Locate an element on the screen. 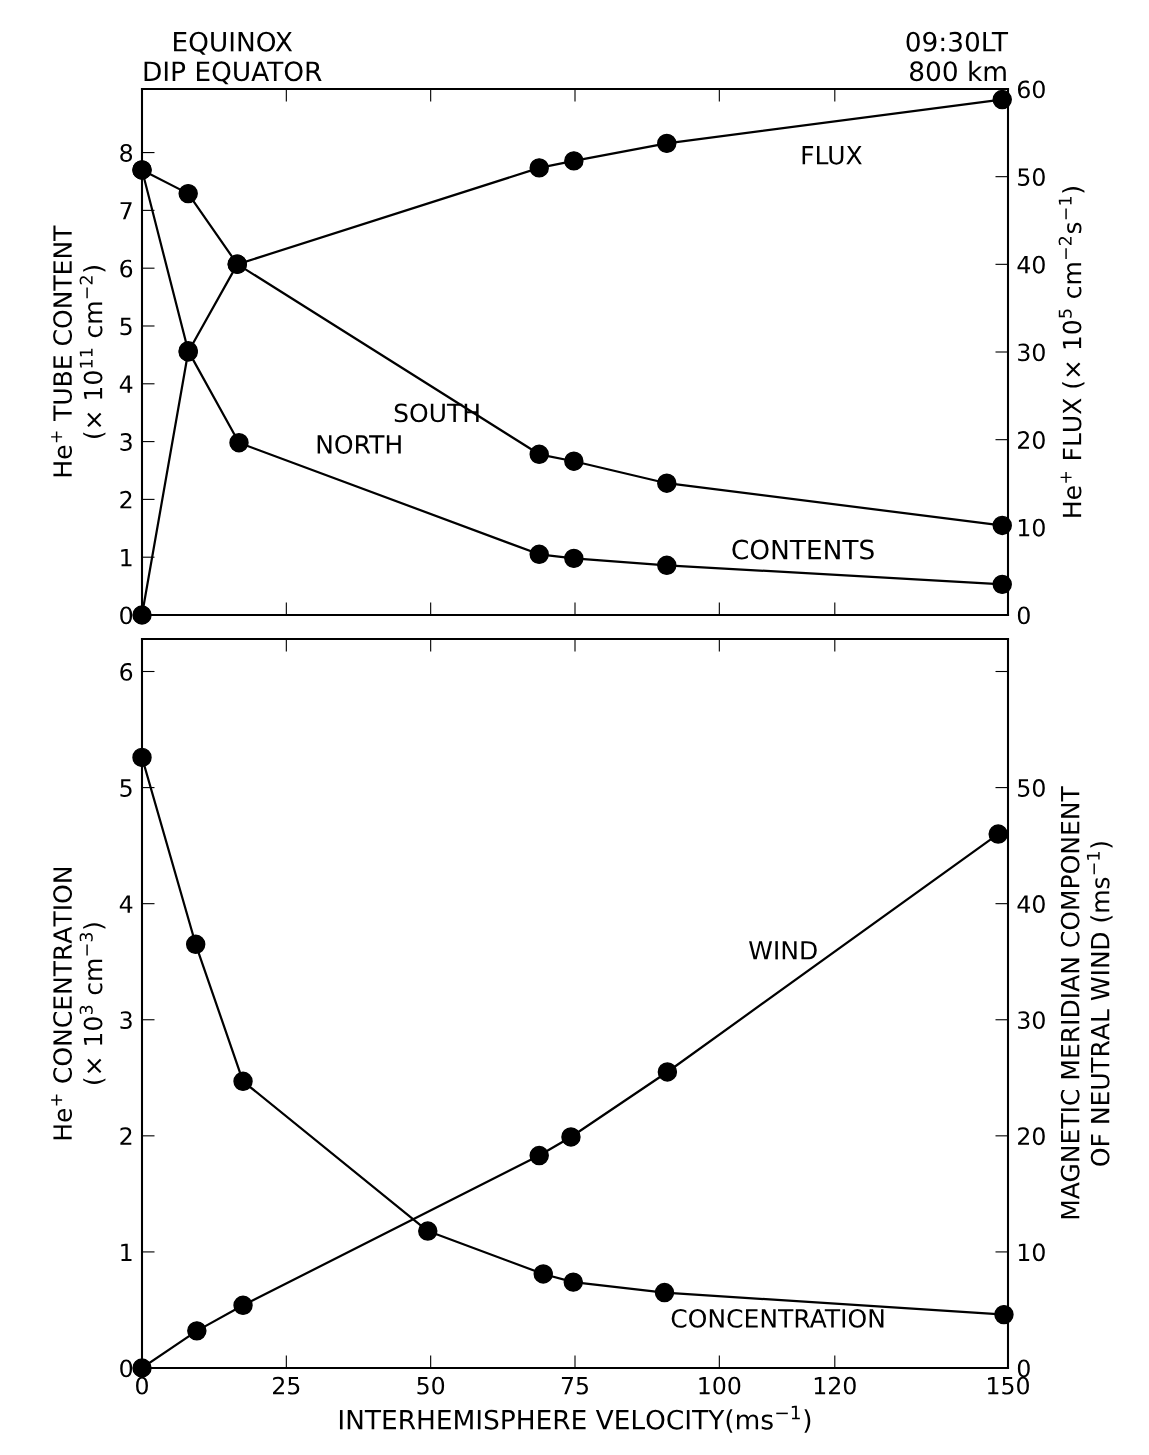 This screenshot has height=1455, width=1149. y-axis-title: He$^{+}$ CONCENTRATION (× 10$^{3}$ cm$^{−3}$) is located at coordinates (78, 1003).